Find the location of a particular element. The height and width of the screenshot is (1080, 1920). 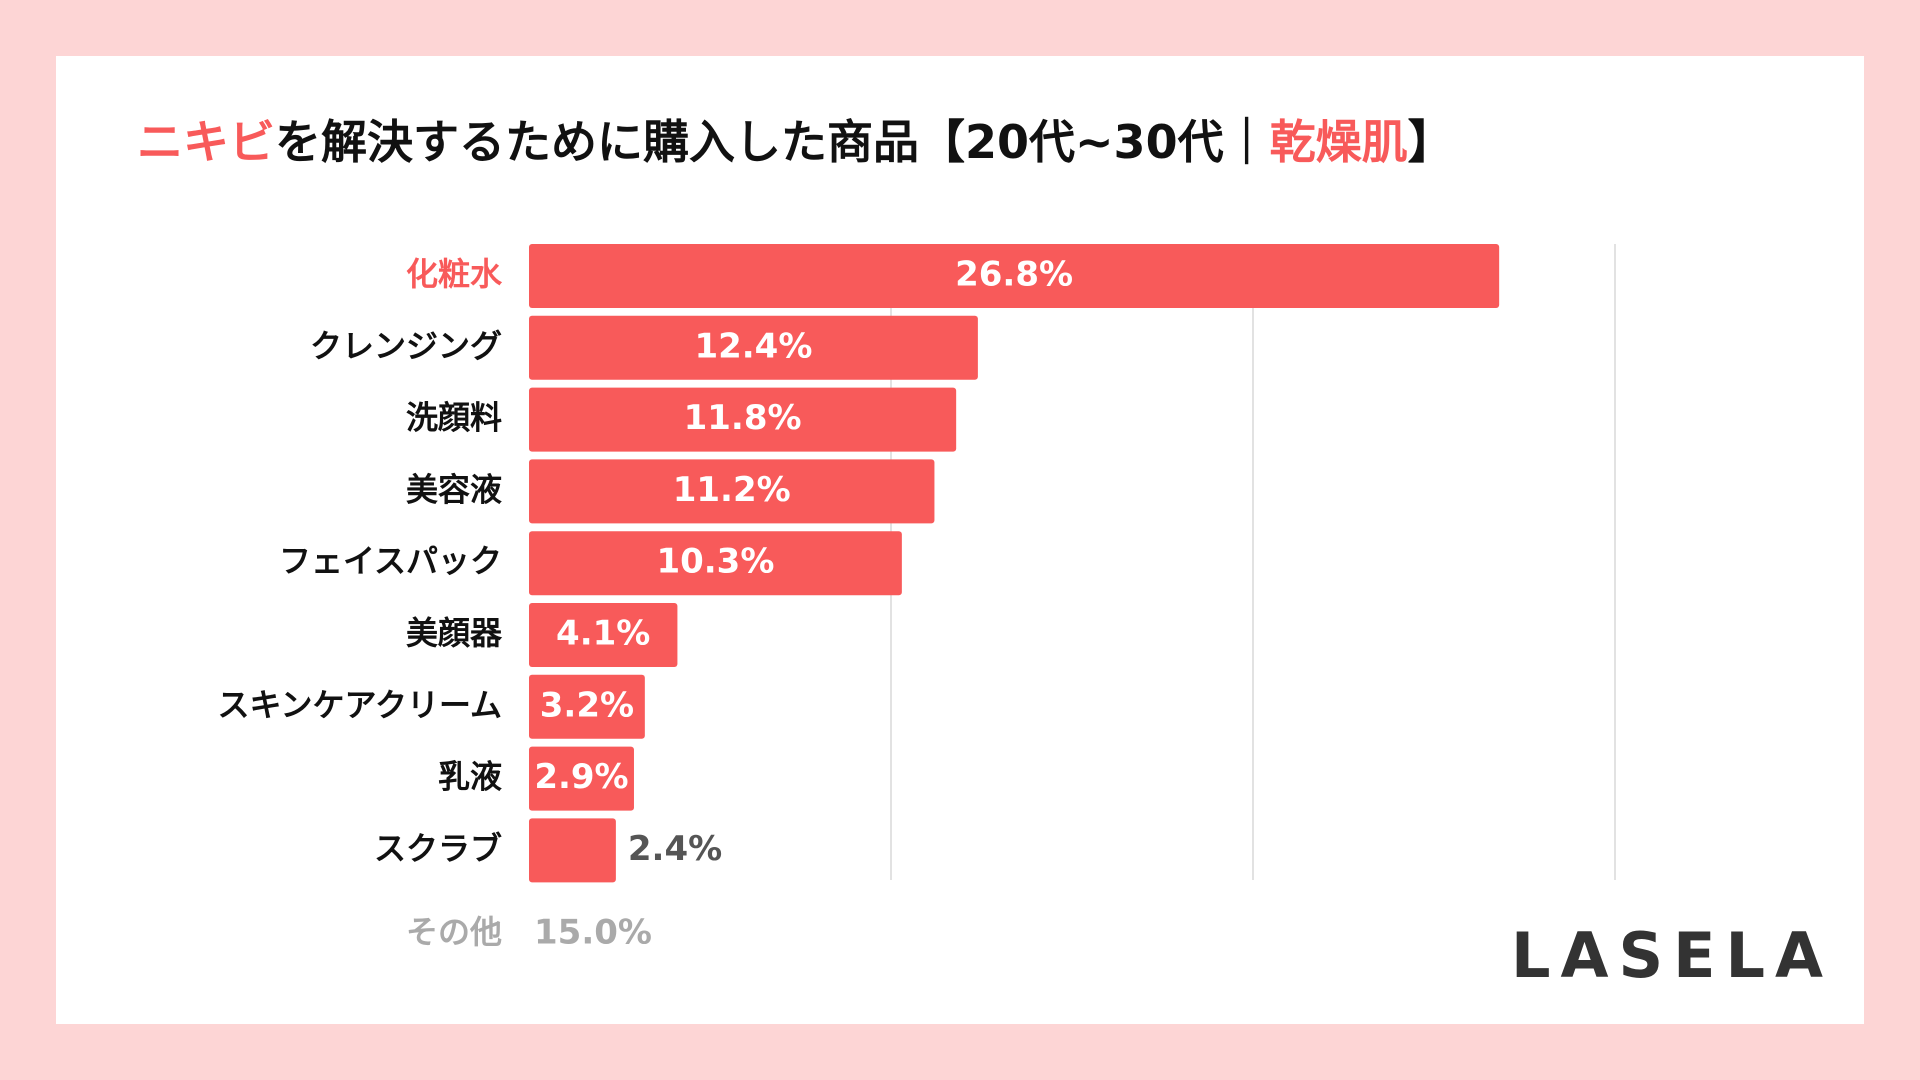

other-category: その他 is located at coordinates (454, 932).